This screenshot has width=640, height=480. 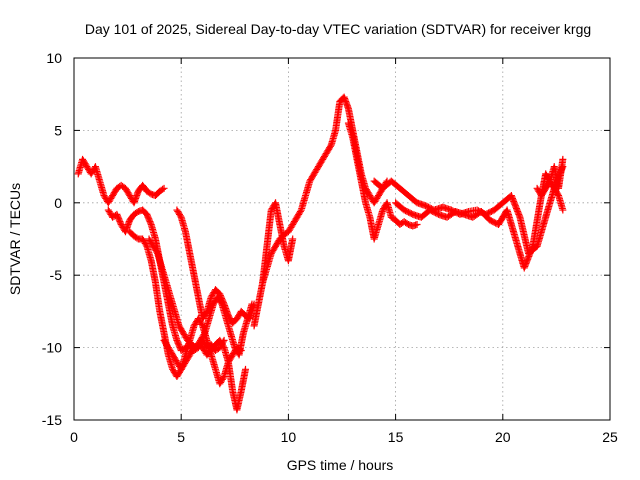 I want to click on y-tick-label: -10, so click(x=52, y=348).